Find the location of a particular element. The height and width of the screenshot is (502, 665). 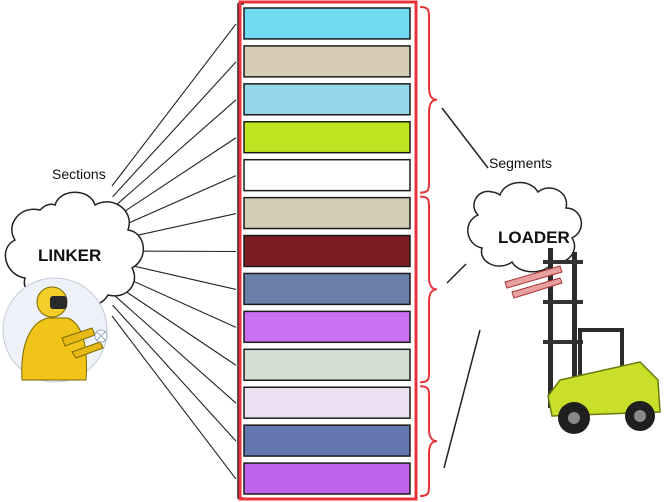

segments-label: Segments is located at coordinates (521, 163).